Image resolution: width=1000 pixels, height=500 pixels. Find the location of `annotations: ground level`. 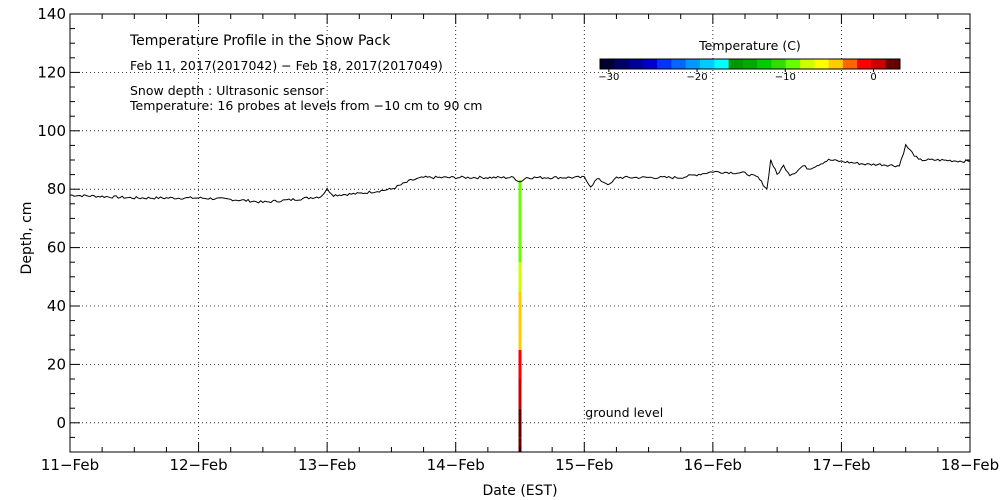

annotations: ground level is located at coordinates (624, 412).